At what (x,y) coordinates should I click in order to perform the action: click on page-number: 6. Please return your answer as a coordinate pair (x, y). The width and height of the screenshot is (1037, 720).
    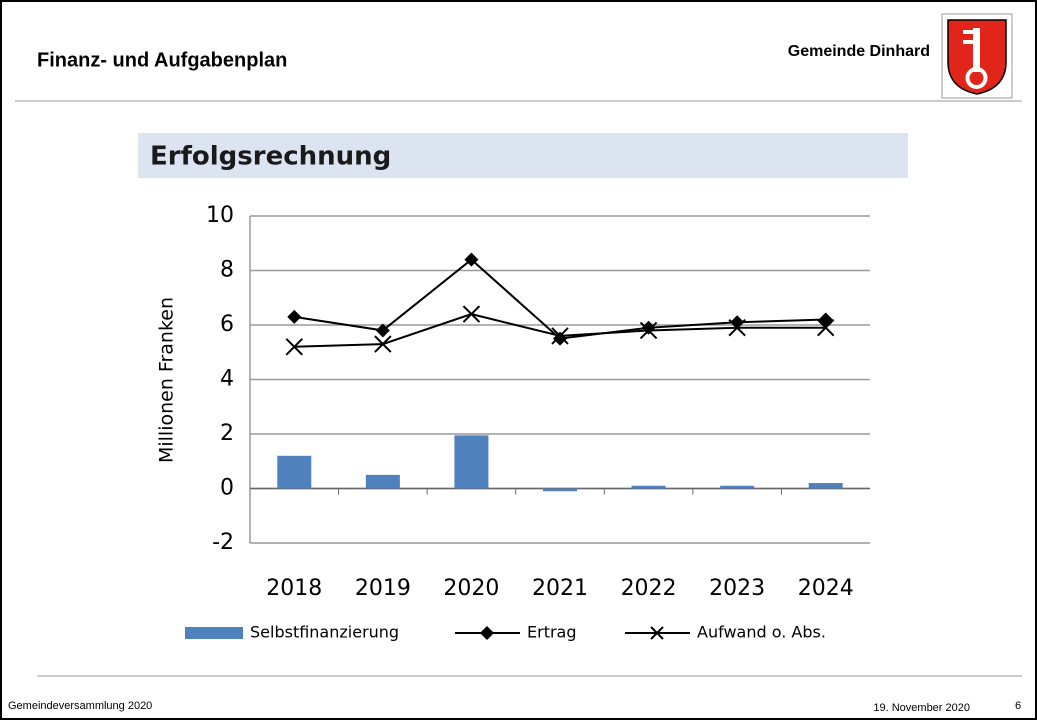
    Looking at the image, I should click on (1018, 706).